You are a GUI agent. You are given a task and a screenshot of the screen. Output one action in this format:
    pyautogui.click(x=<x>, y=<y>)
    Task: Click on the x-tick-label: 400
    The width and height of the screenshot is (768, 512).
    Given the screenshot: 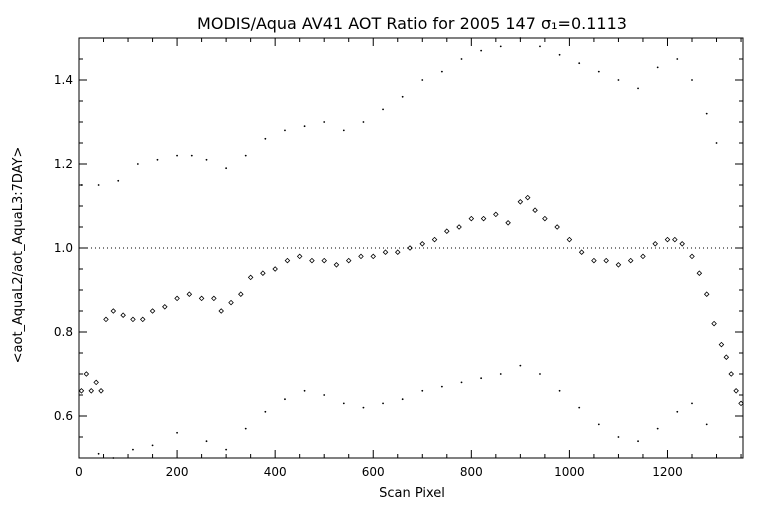 What is the action you would take?
    pyautogui.click(x=275, y=472)
    